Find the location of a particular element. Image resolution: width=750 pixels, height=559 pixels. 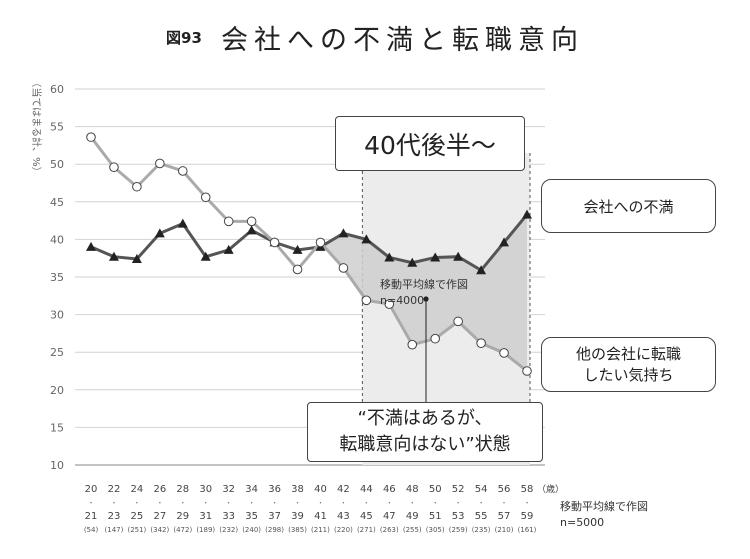

y-tick-label: 25 is located at coordinates (57, 352).